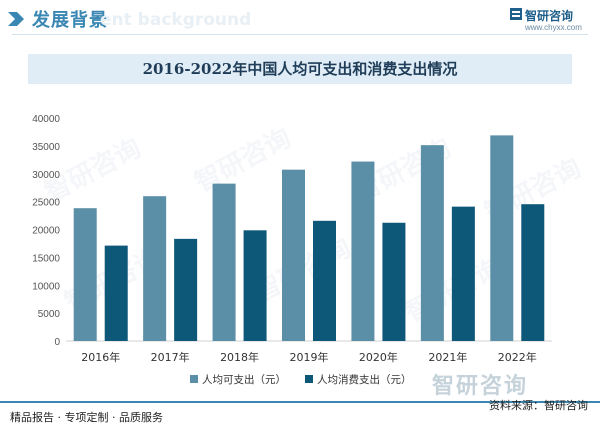  I want to click on footer: 精品报告 · 专项定制 · 品质服务 资料来源：智研咨询, so click(300, 413).